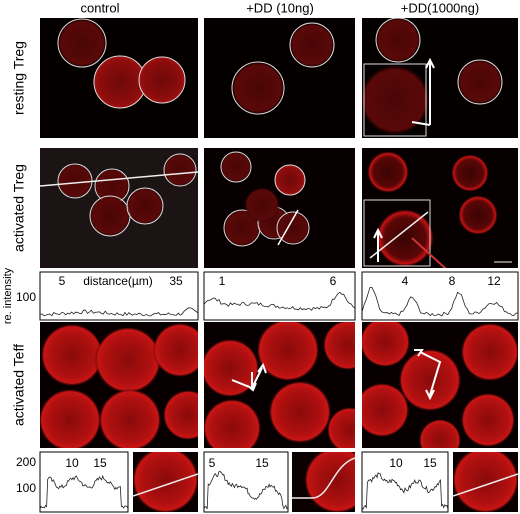 This screenshot has width=520, height=514. I want to click on row-label: resting Treg, so click(19, 78).